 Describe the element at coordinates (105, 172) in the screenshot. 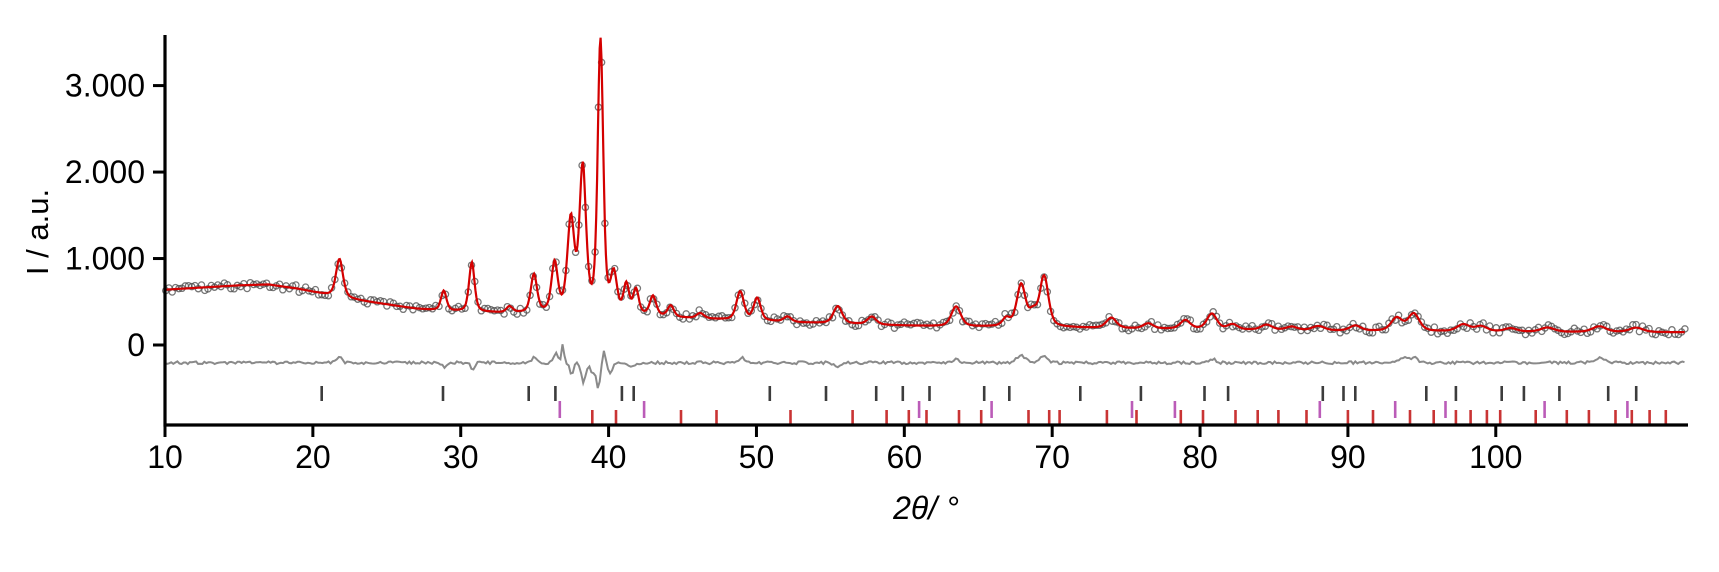

I see `svg-text: 2.000` at that location.